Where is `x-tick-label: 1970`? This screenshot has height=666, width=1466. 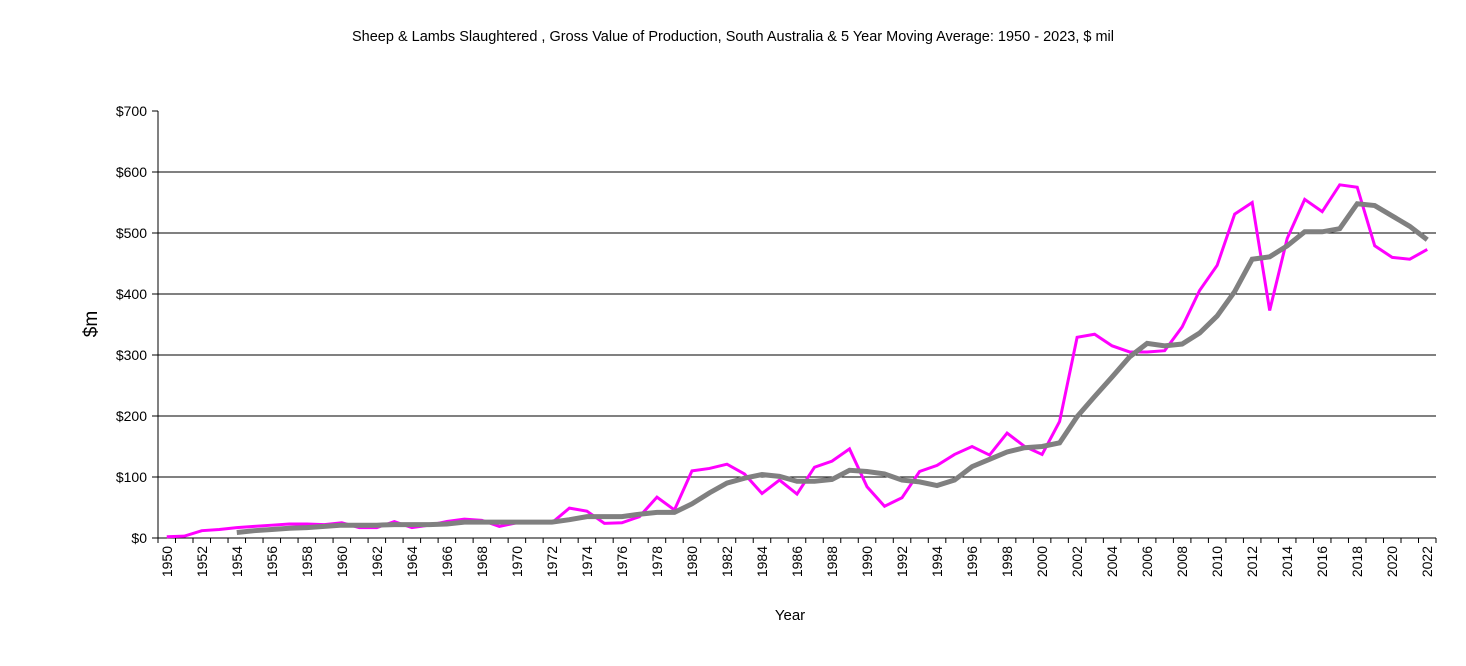
x-tick-label: 1970 is located at coordinates (517, 561).